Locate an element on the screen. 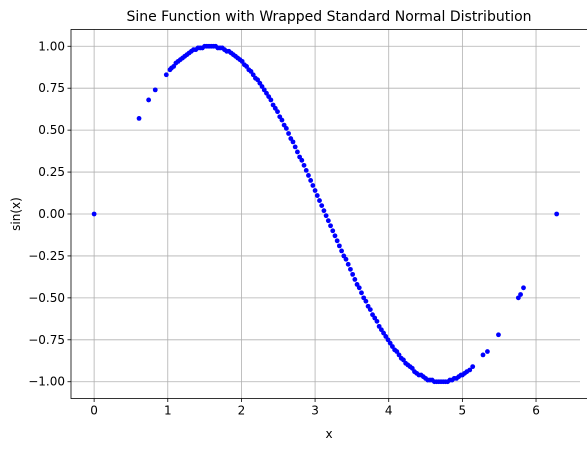 This screenshot has width=587, height=453. x-tick-label: 0 is located at coordinates (94, 411).